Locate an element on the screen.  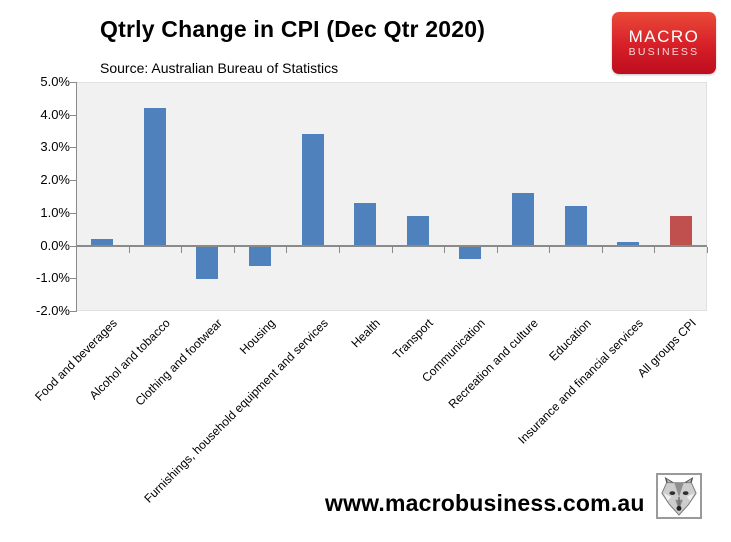
y-axis-label: 4.0% is located at coordinates (55, 114).